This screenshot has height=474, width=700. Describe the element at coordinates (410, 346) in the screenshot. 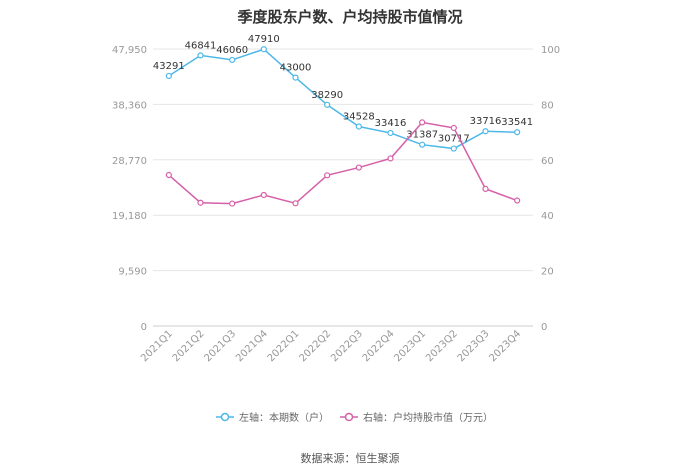

I see `x-axis-tick: 2023Q1` at that location.